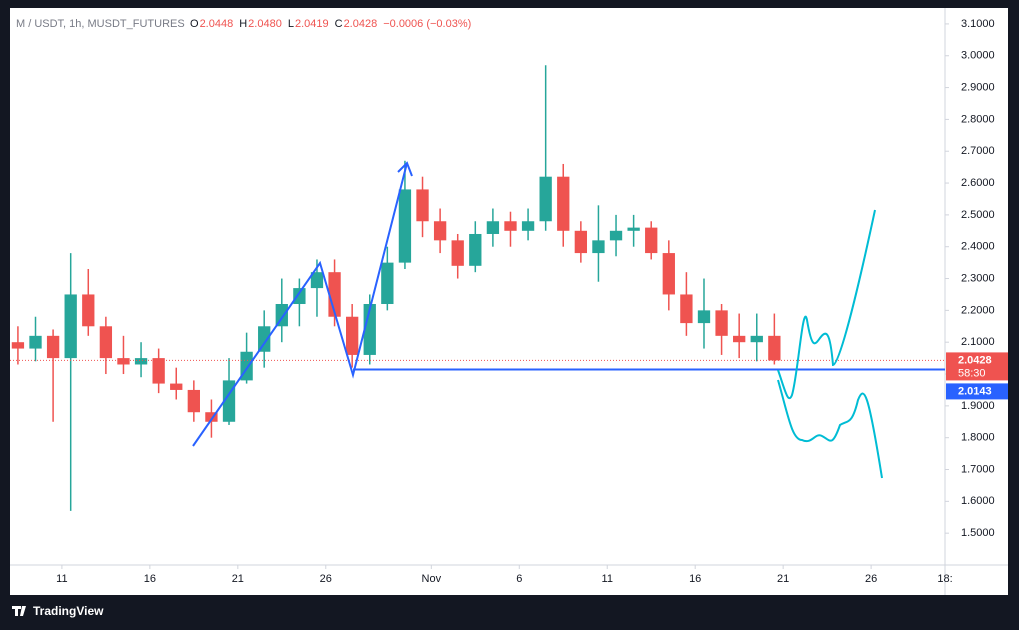  What do you see at coordinates (978, 533) in the screenshot?
I see `y-tick-label: 1.5000` at bounding box center [978, 533].